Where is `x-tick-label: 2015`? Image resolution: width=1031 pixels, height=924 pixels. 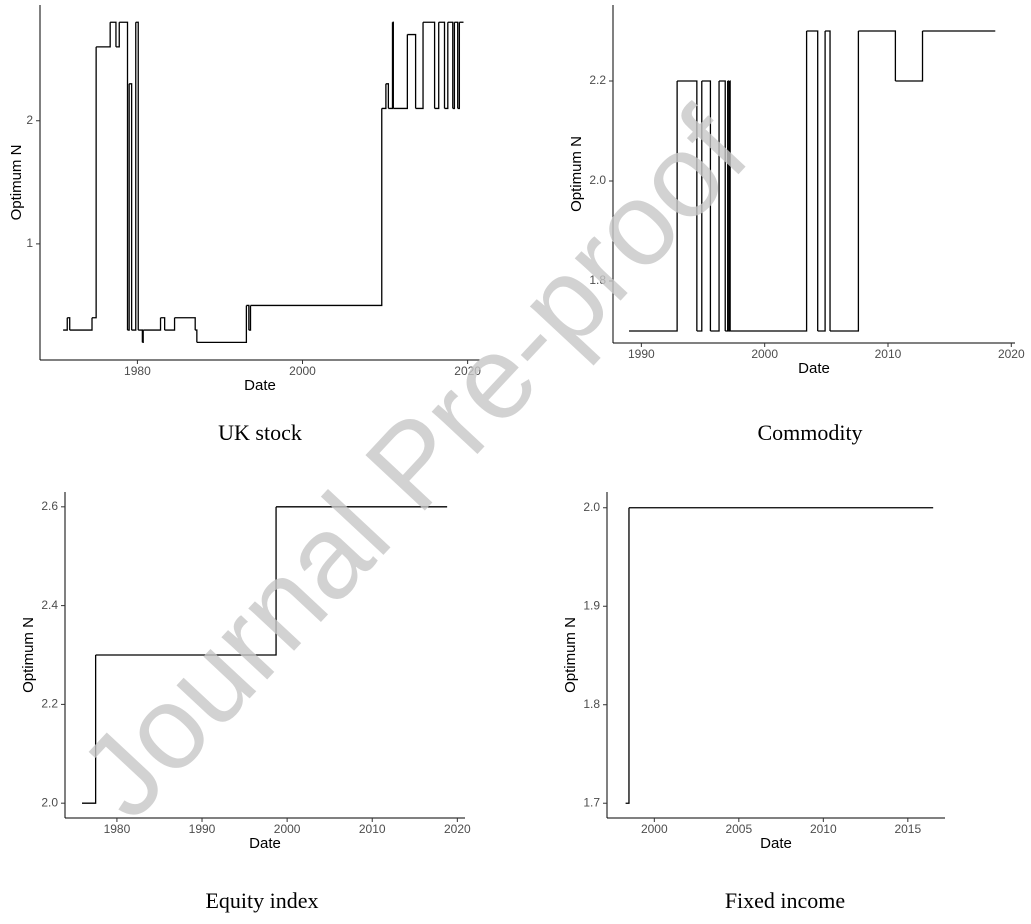 x-tick-label: 2015 is located at coordinates (907, 829).